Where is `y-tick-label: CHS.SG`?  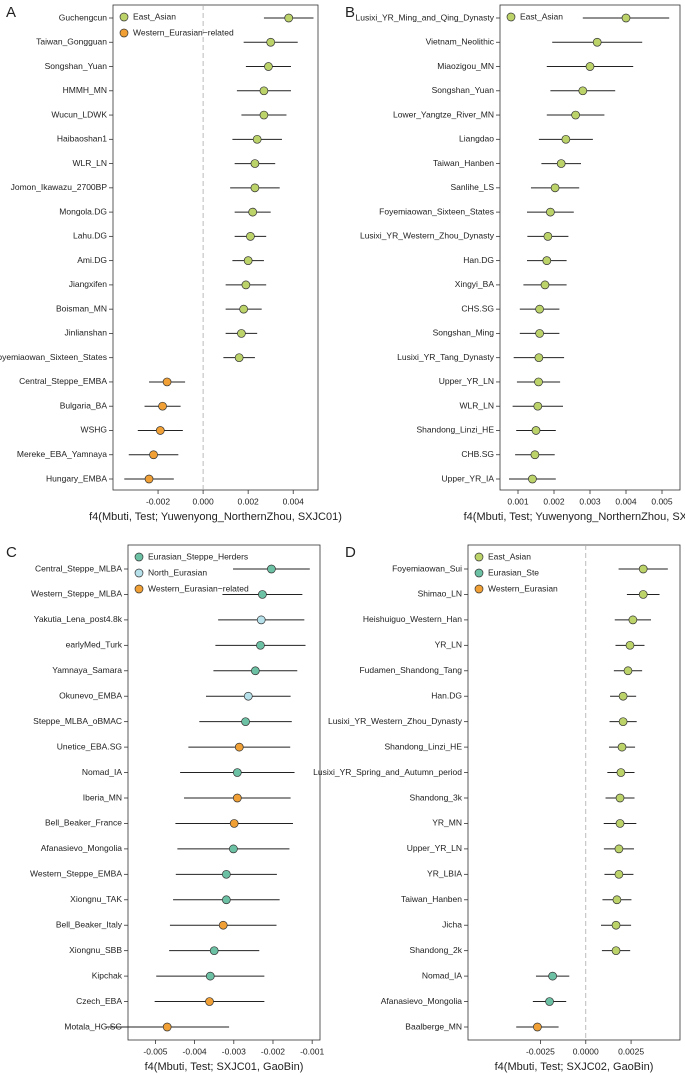 y-tick-label: CHS.SG is located at coordinates (477, 308).